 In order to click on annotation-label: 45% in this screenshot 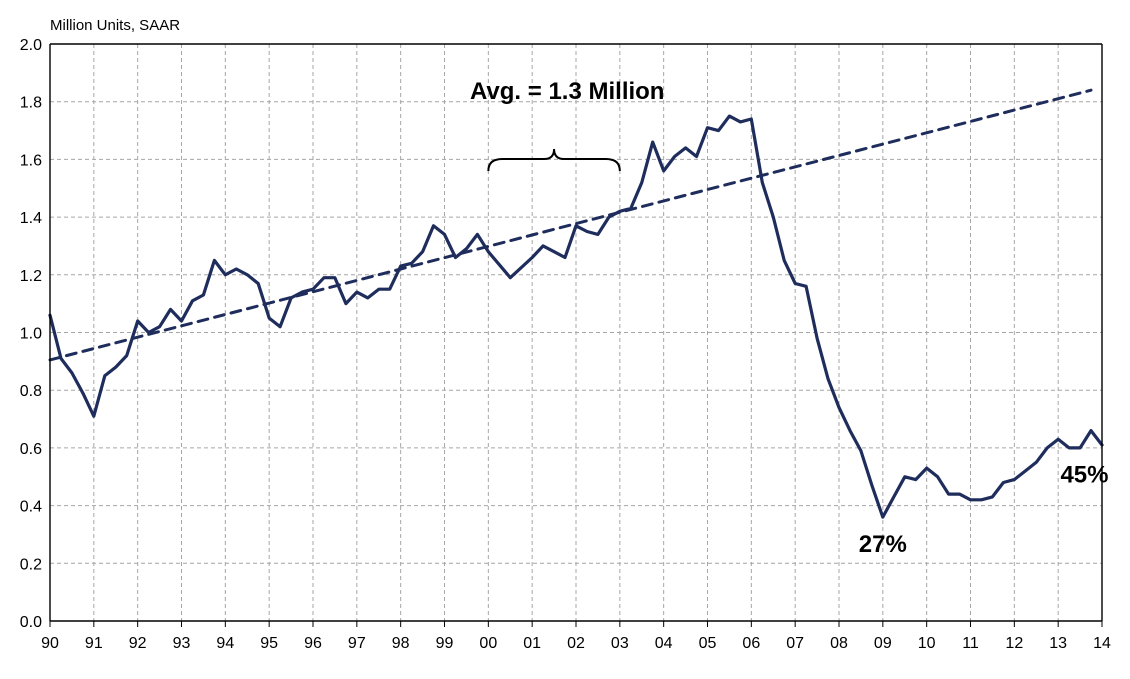, I will do `click(1084, 475)`.